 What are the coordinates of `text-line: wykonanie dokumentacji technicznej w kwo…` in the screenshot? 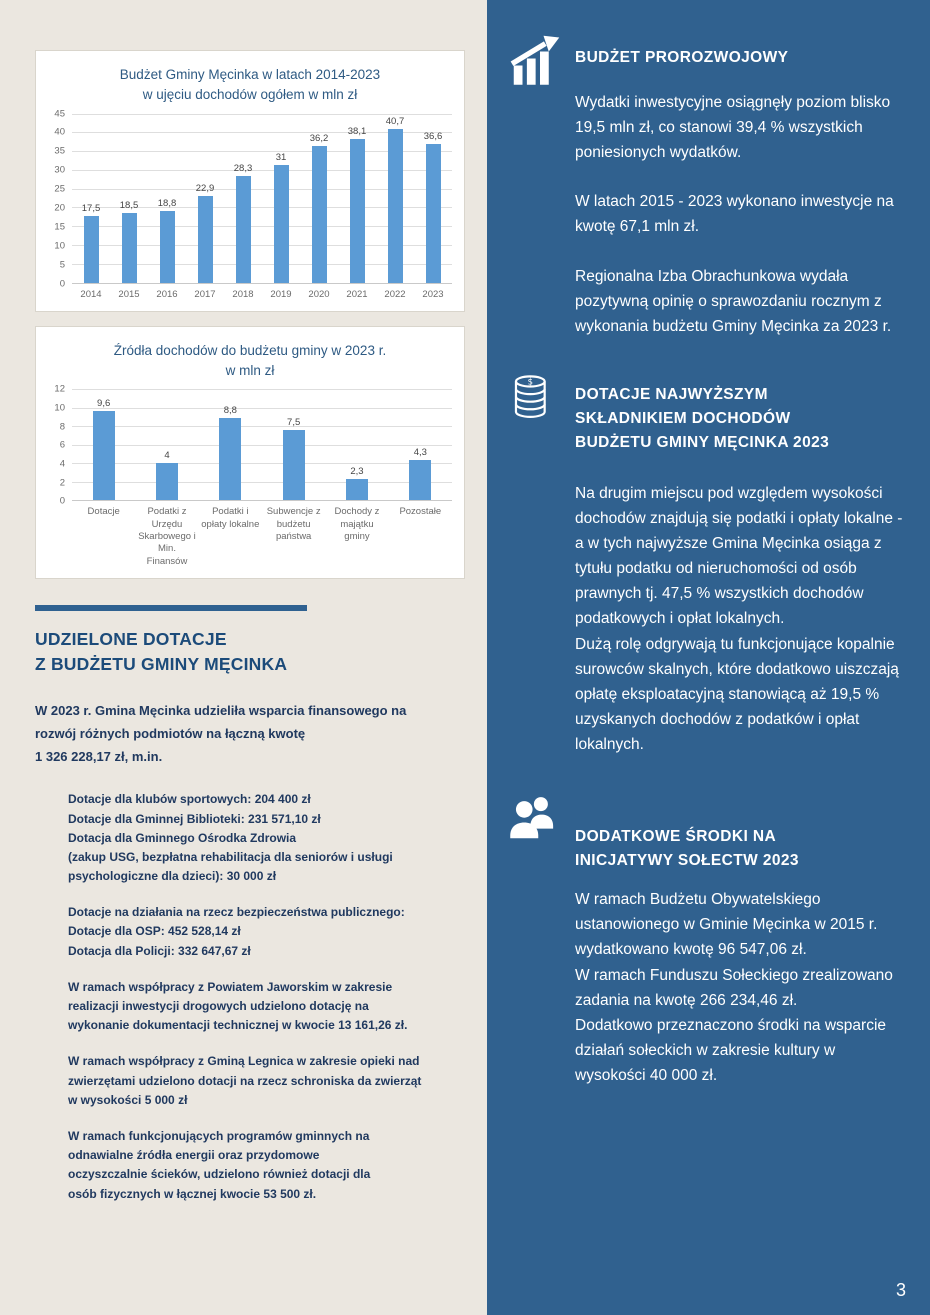 It's located at (238, 1025).